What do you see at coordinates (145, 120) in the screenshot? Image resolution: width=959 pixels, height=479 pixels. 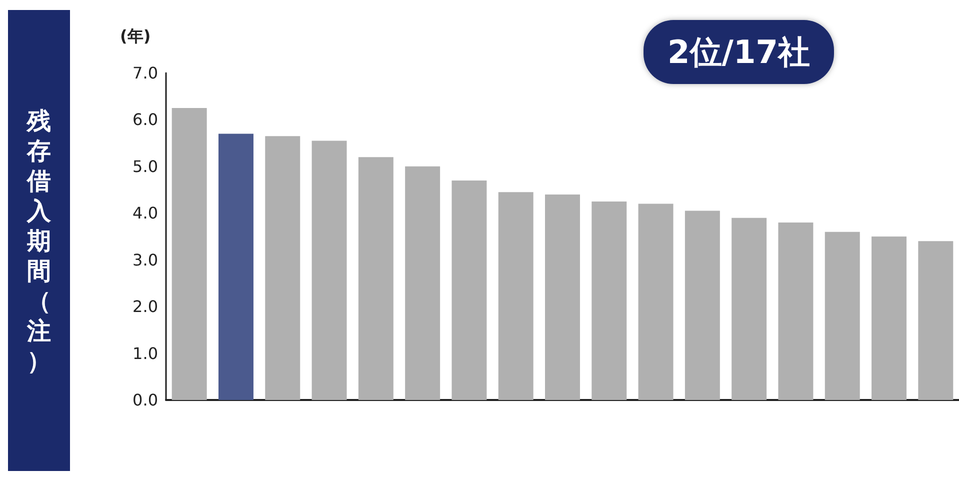 I see `y-tick-label: 6.0` at bounding box center [145, 120].